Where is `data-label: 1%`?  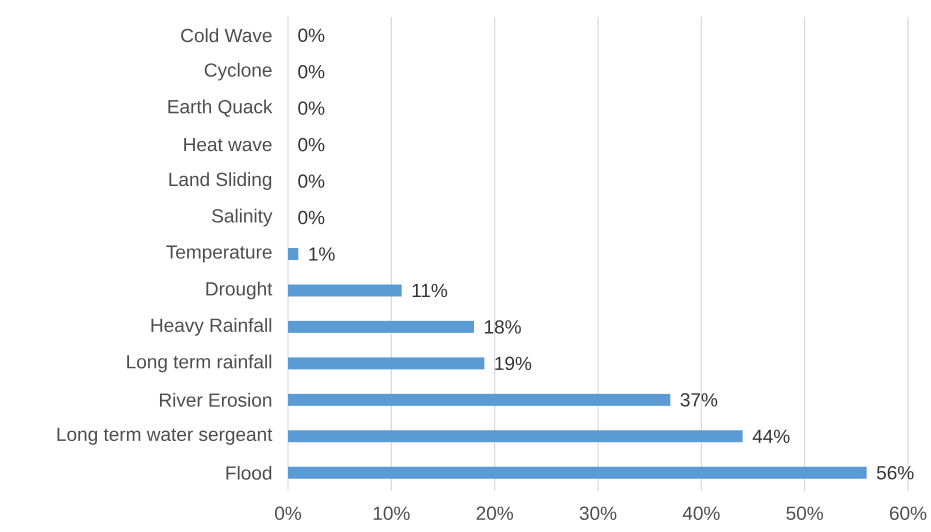 data-label: 1% is located at coordinates (322, 254).